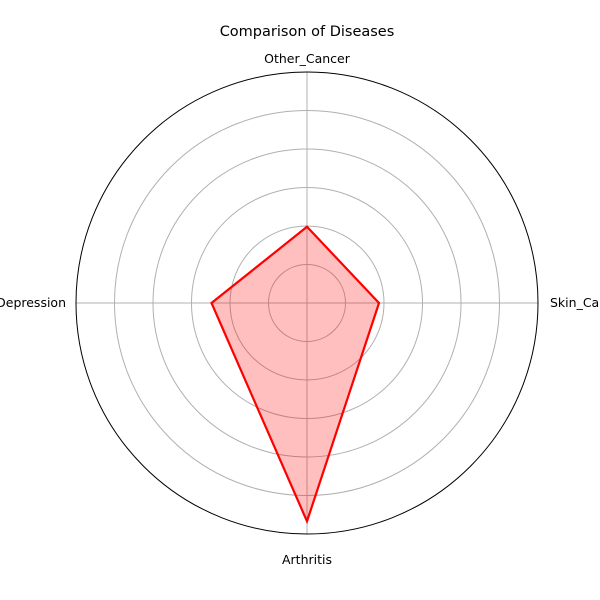 This screenshot has height=600, width=600. What do you see at coordinates (307, 58) in the screenshot?
I see `category-label-other-cancer: Other_Cancer` at bounding box center [307, 58].